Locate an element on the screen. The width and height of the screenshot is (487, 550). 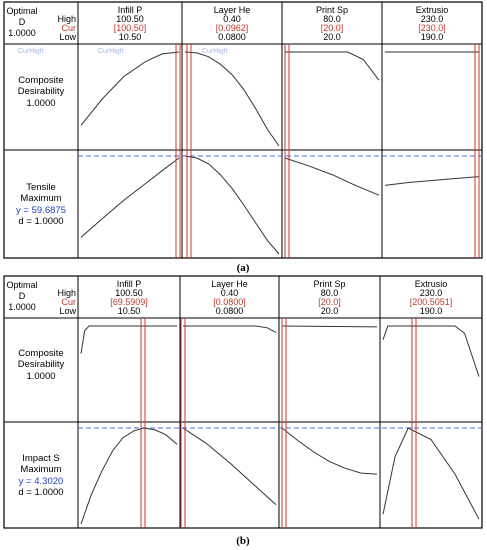
factor-cur: [0.0800] is located at coordinates (229, 302).